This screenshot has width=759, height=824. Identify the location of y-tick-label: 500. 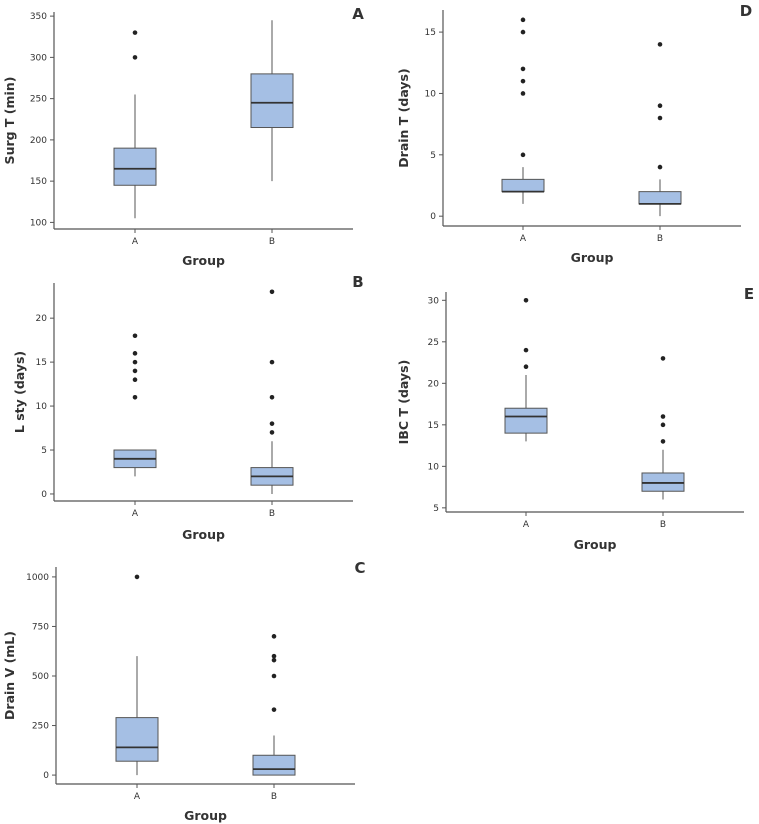
(40, 677).